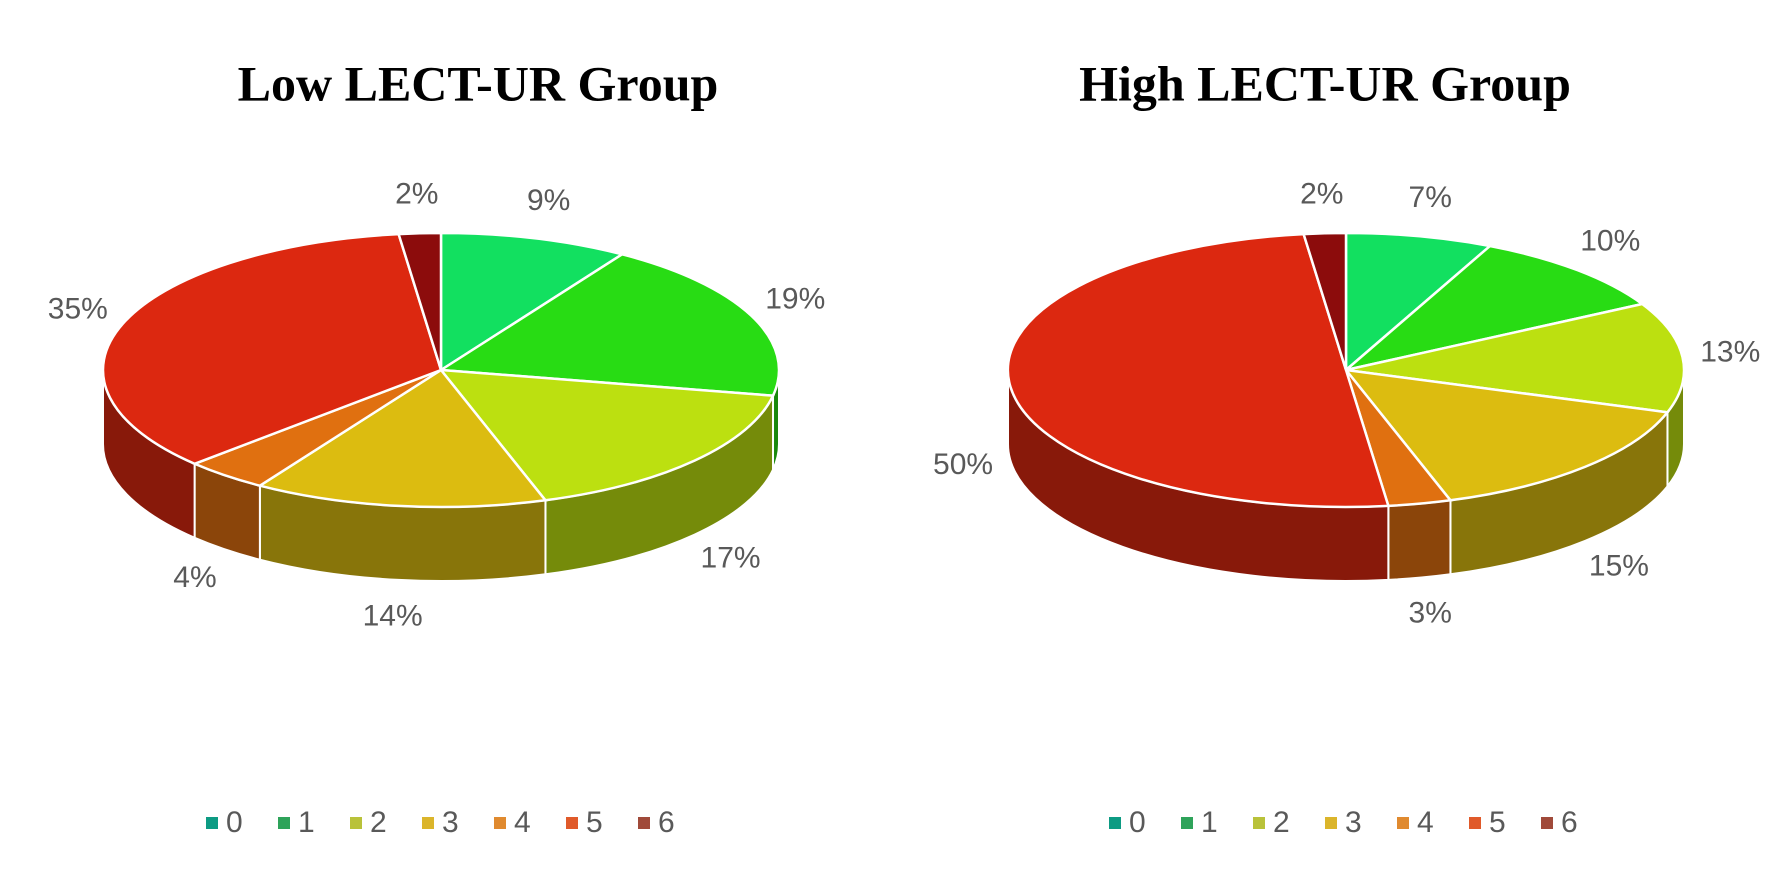 Image resolution: width=1777 pixels, height=871 pixels. What do you see at coordinates (1430, 613) in the screenshot?
I see `data-label: 3%` at bounding box center [1430, 613].